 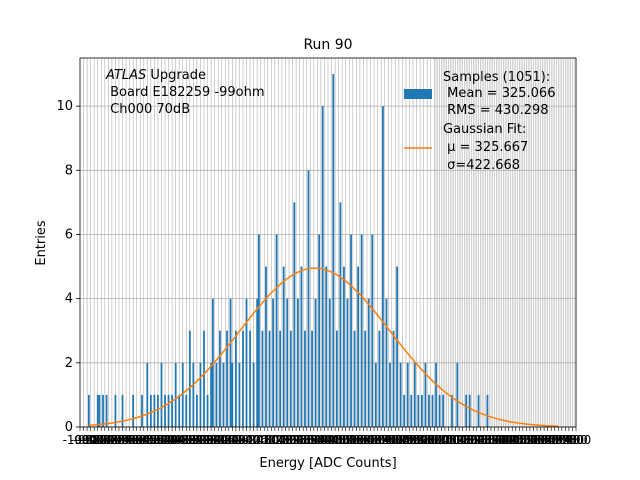 I want to click on x-tick-label: 460, so click(x=338, y=440).